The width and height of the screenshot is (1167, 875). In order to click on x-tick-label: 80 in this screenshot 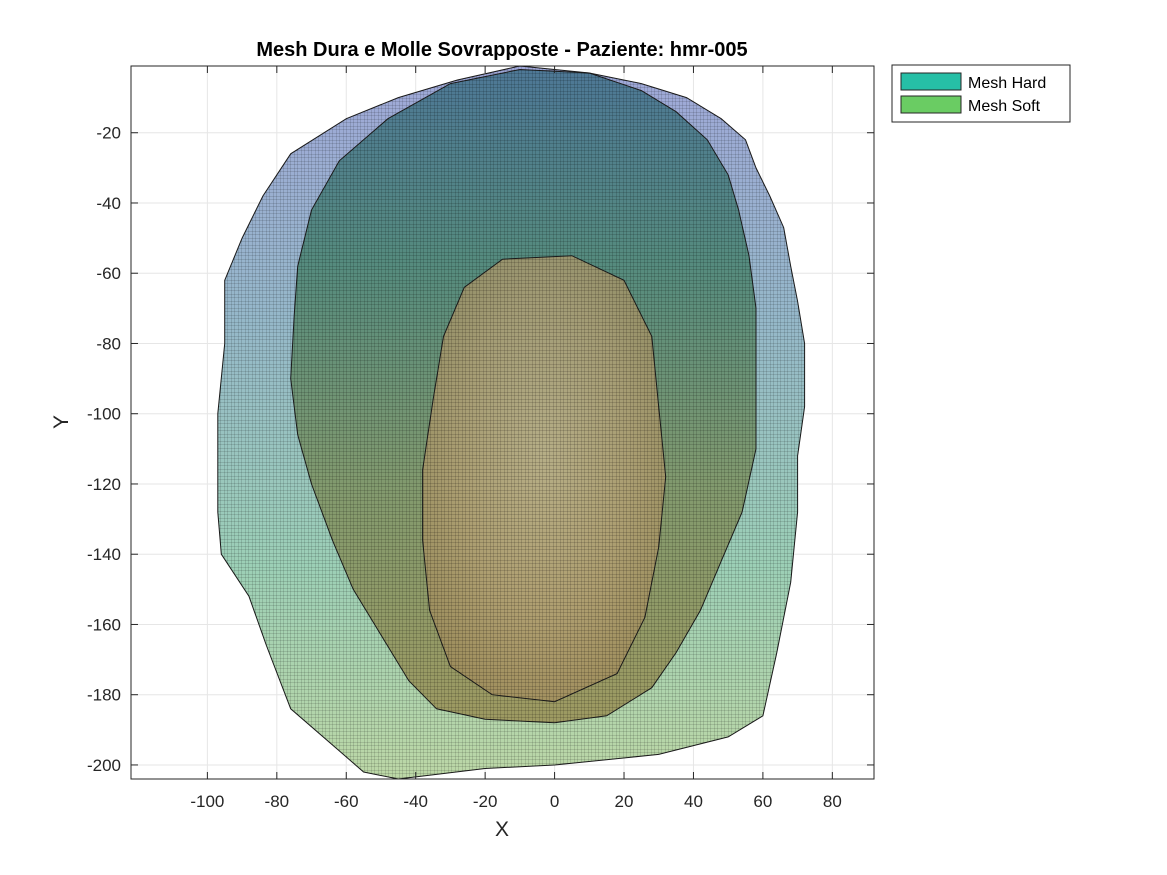, I will do `click(832, 801)`.